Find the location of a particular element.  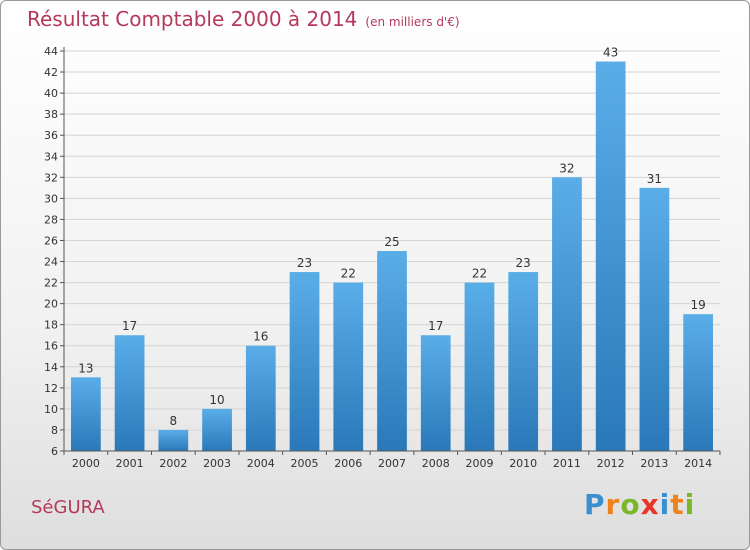

x-tick-label: 2004 is located at coordinates (261, 463).